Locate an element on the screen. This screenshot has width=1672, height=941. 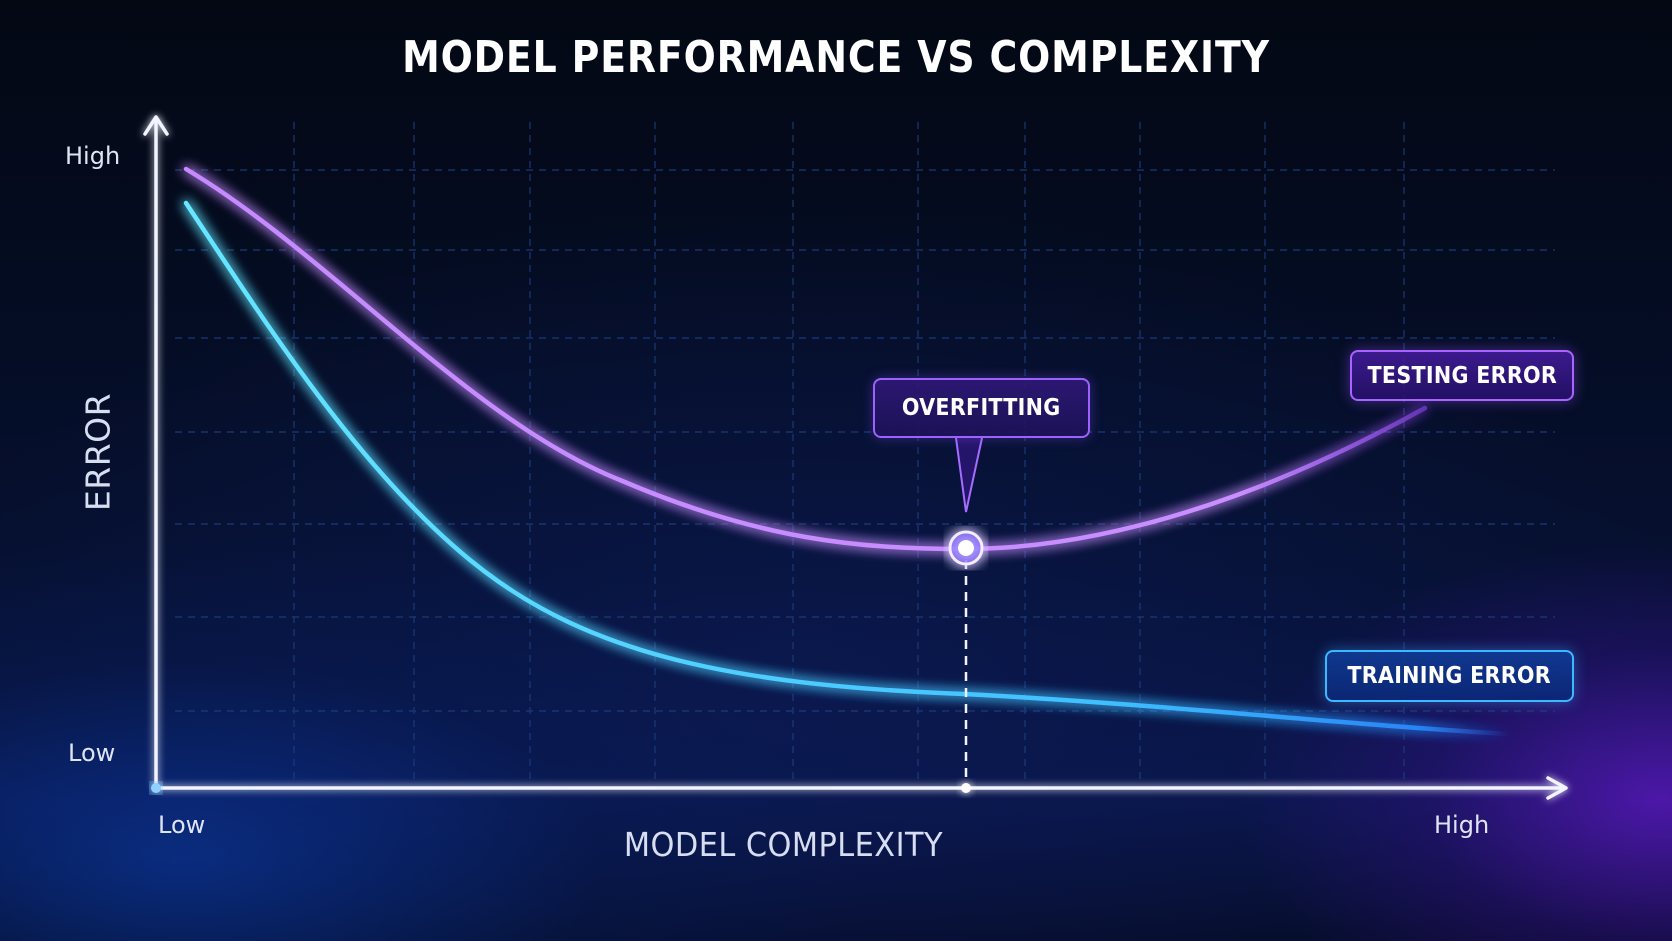
x-axis-low-label: Low is located at coordinates (182, 825).